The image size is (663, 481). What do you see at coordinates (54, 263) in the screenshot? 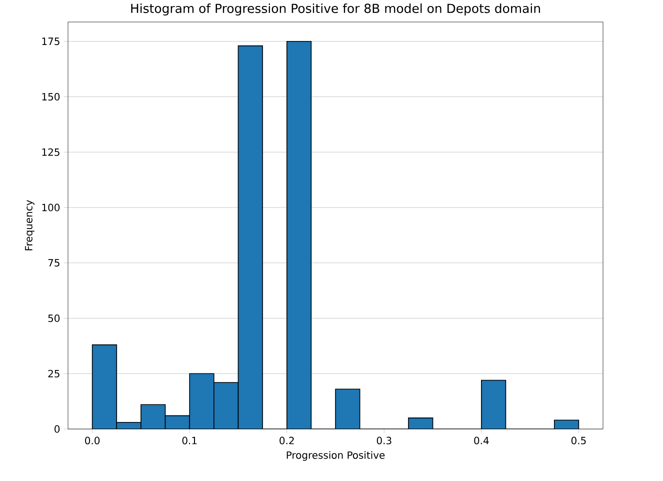
I see `y-tick-label: 75` at bounding box center [54, 263].